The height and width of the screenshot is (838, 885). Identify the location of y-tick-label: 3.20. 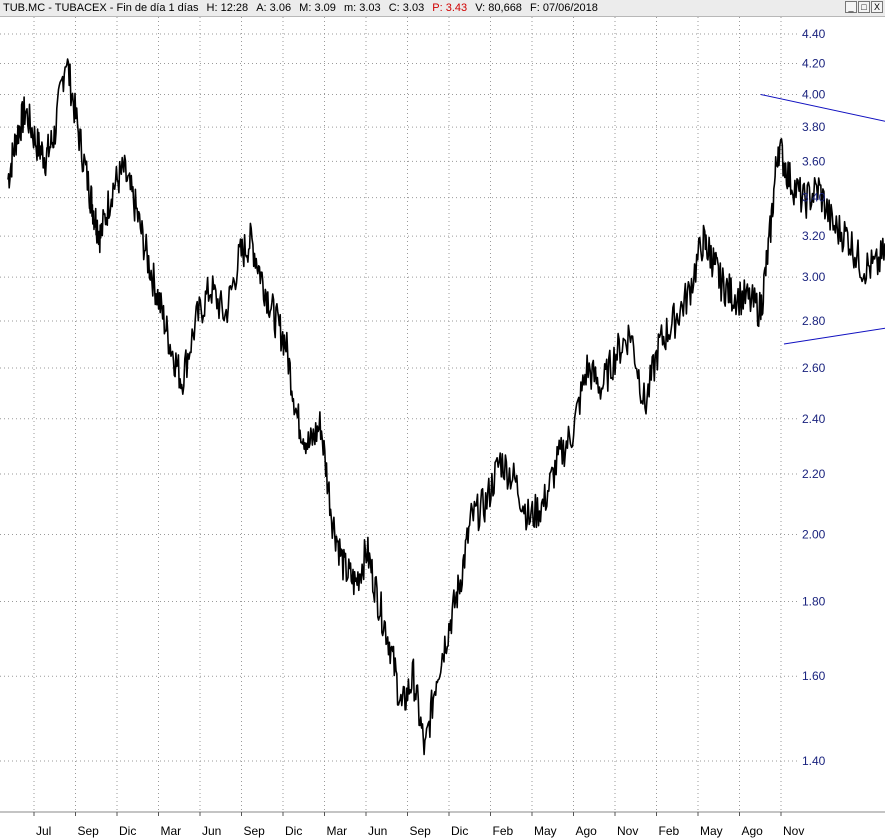
(814, 236).